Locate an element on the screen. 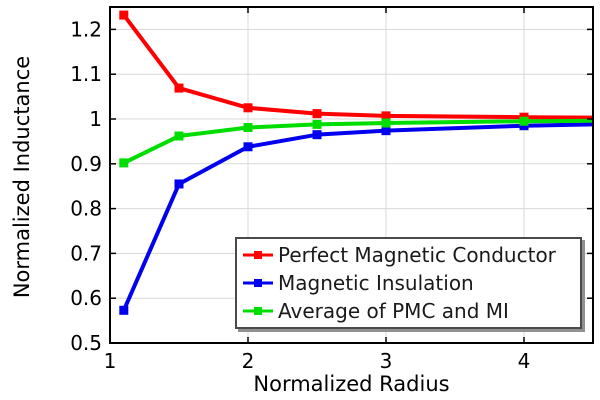 Image resolution: width=600 pixels, height=400 pixels. y-tick-label: 0.5 is located at coordinates (86, 343).